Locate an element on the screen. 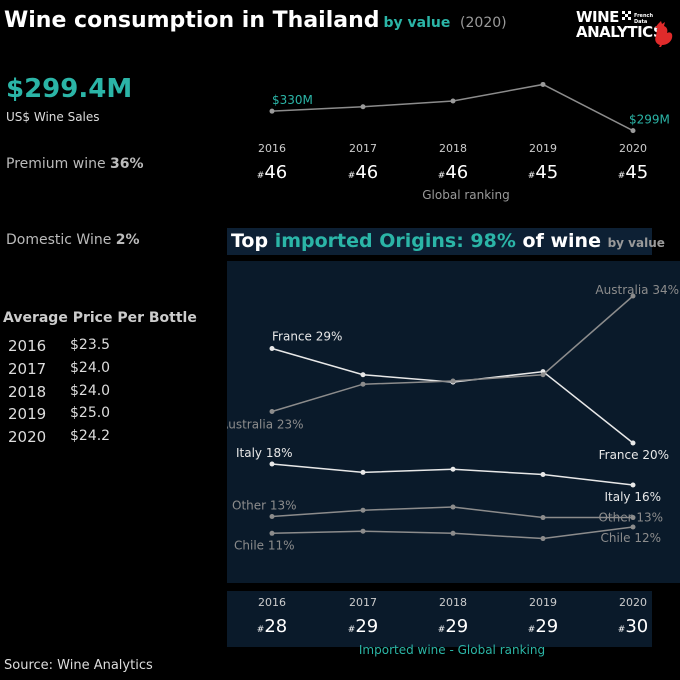 This screenshot has width=680, height=680. france-point-2017 is located at coordinates (363, 375).